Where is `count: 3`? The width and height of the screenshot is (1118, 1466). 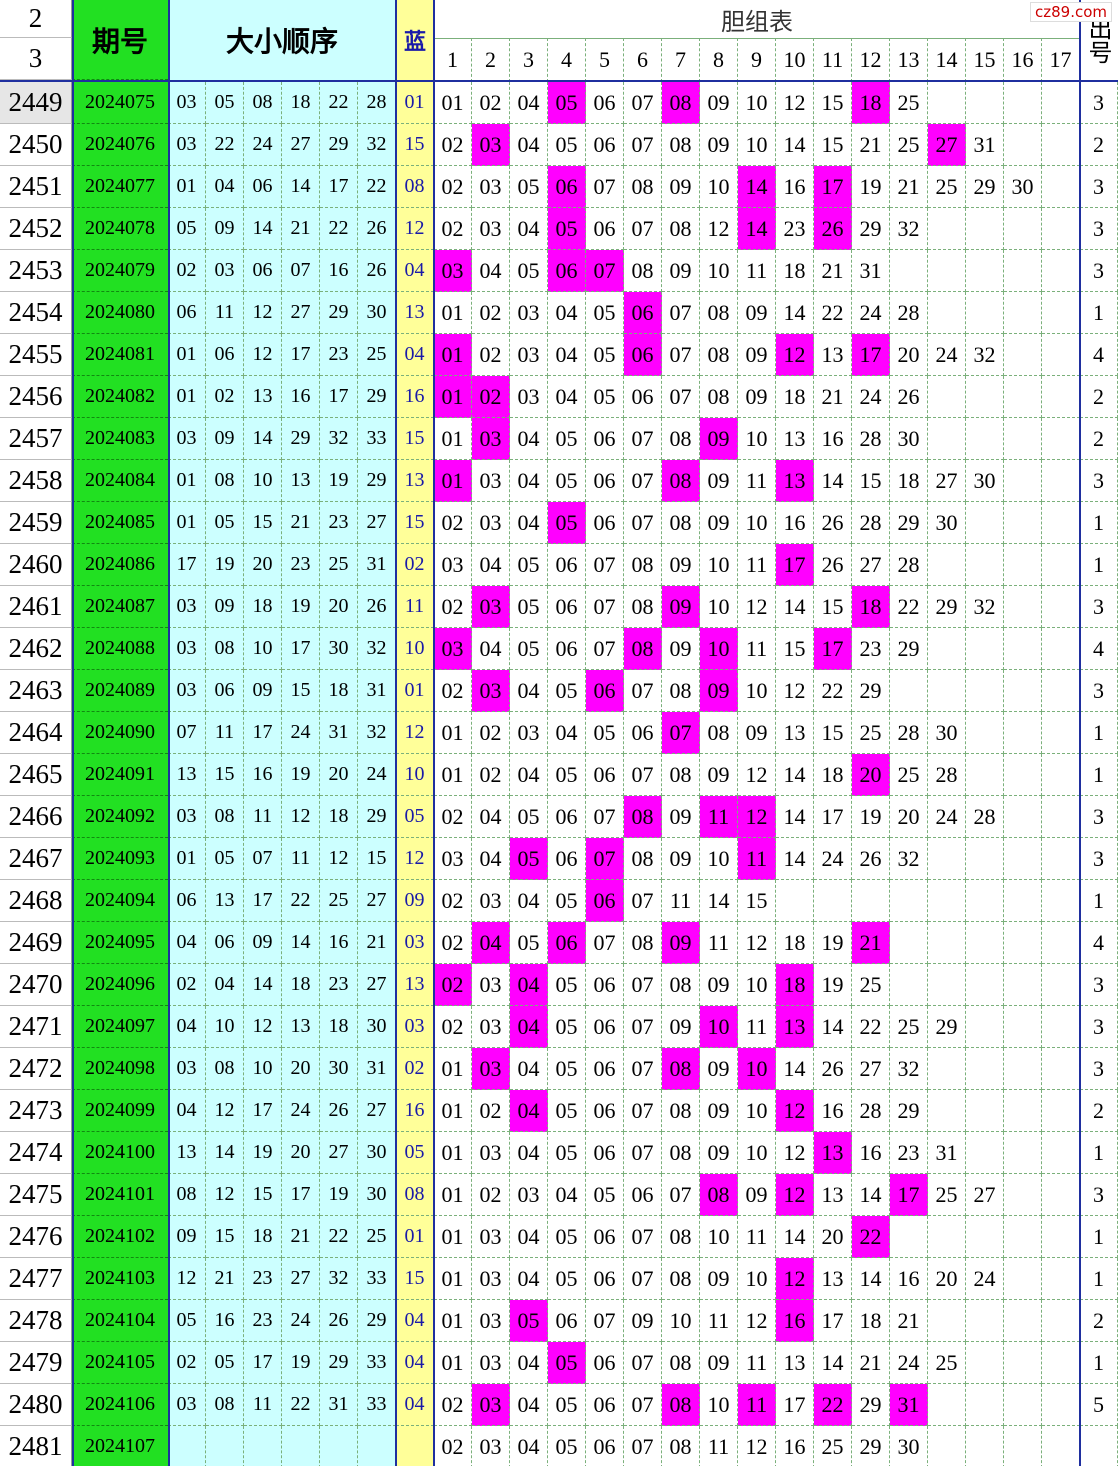 count: 3 is located at coordinates (1099, 985).